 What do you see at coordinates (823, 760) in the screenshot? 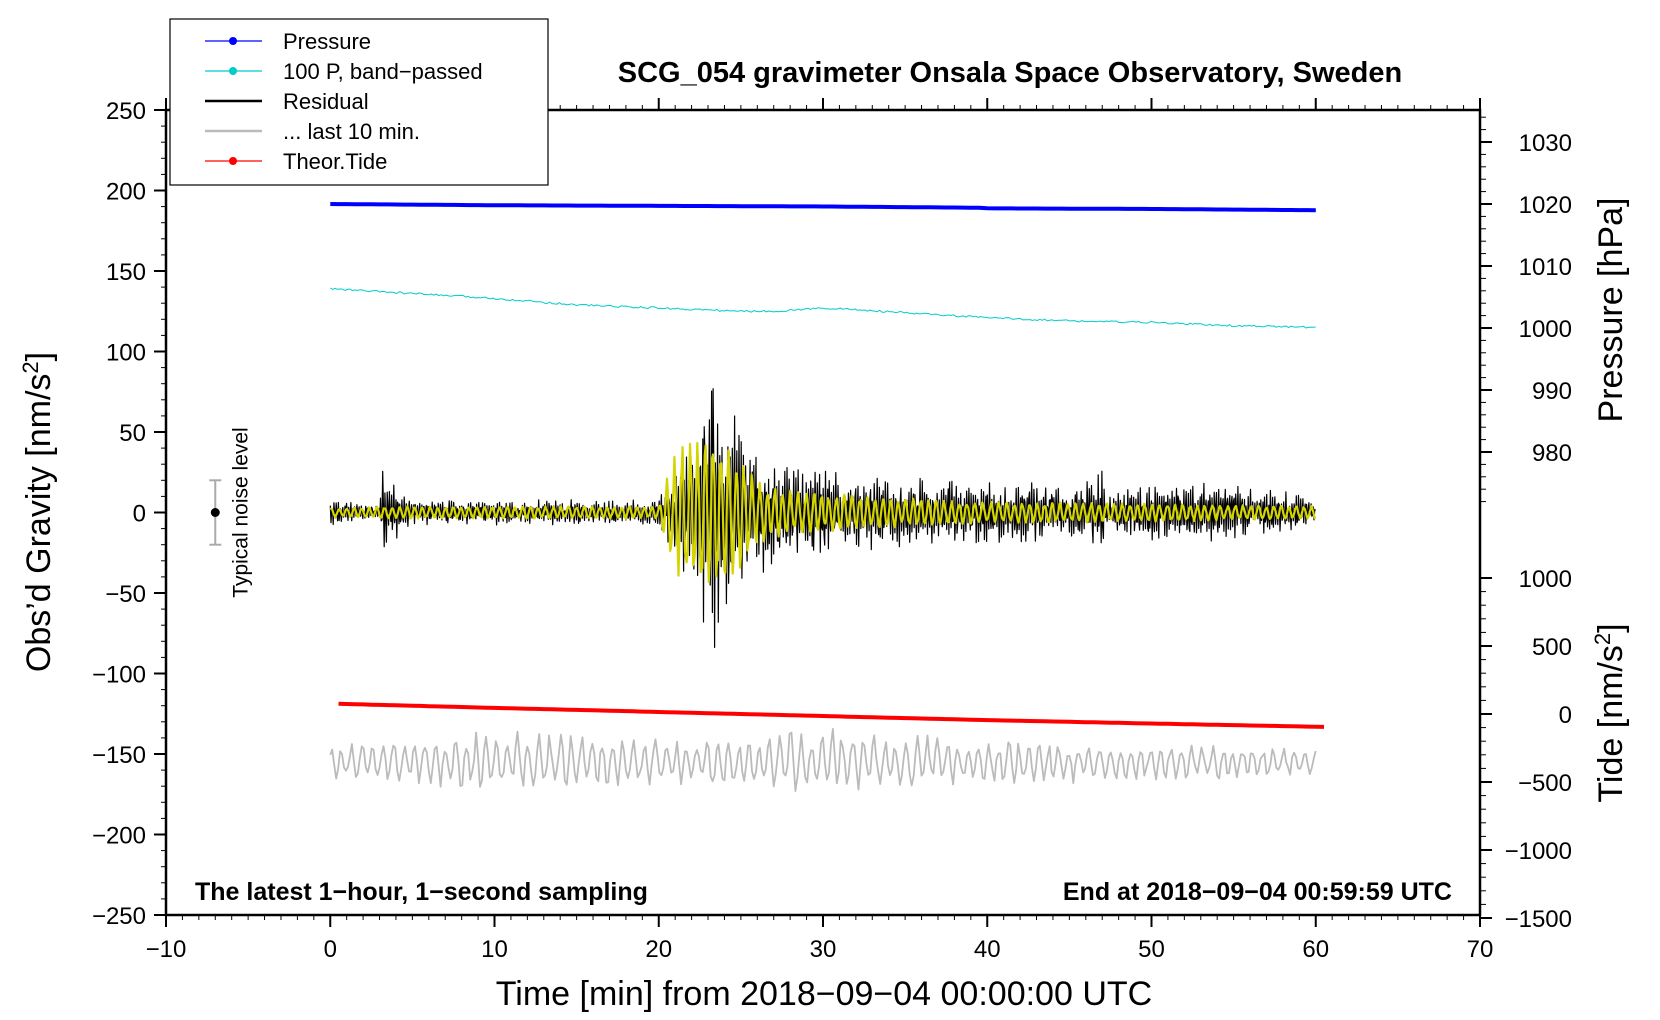
I see `series-last-10-min` at bounding box center [823, 760].